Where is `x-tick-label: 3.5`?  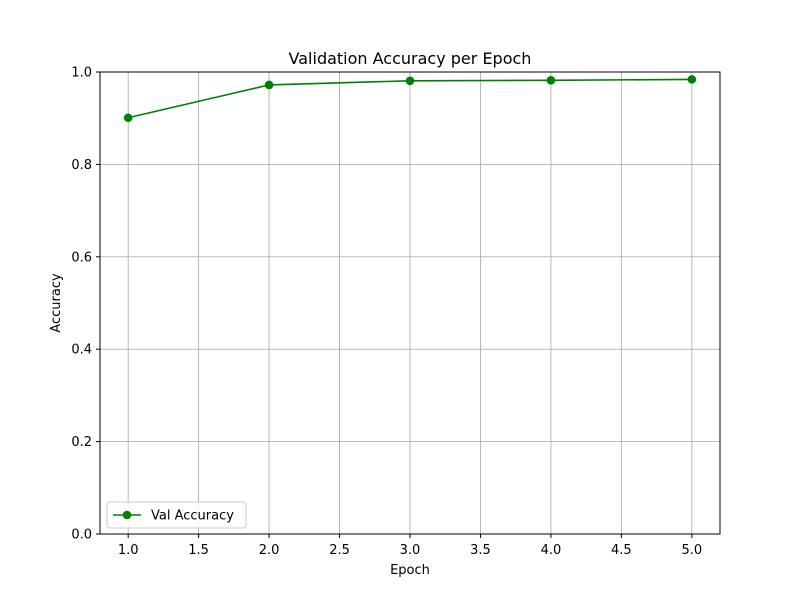
x-tick-label: 3.5 is located at coordinates (480, 550).